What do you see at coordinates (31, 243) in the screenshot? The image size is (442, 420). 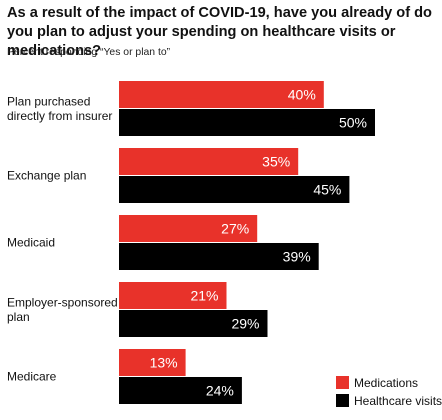 I see `category-label-medicaid: Medicaid` at bounding box center [31, 243].